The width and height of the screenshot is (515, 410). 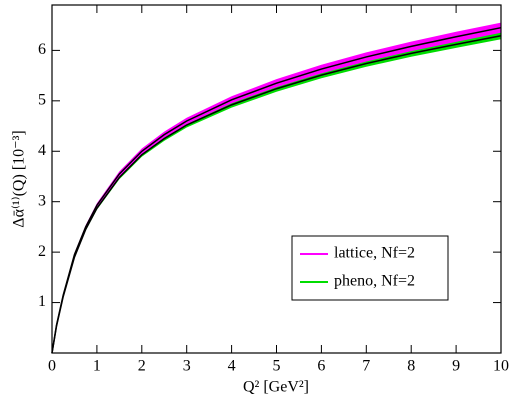 What do you see at coordinates (411, 366) in the screenshot?
I see `x-tick-label: 8` at bounding box center [411, 366].